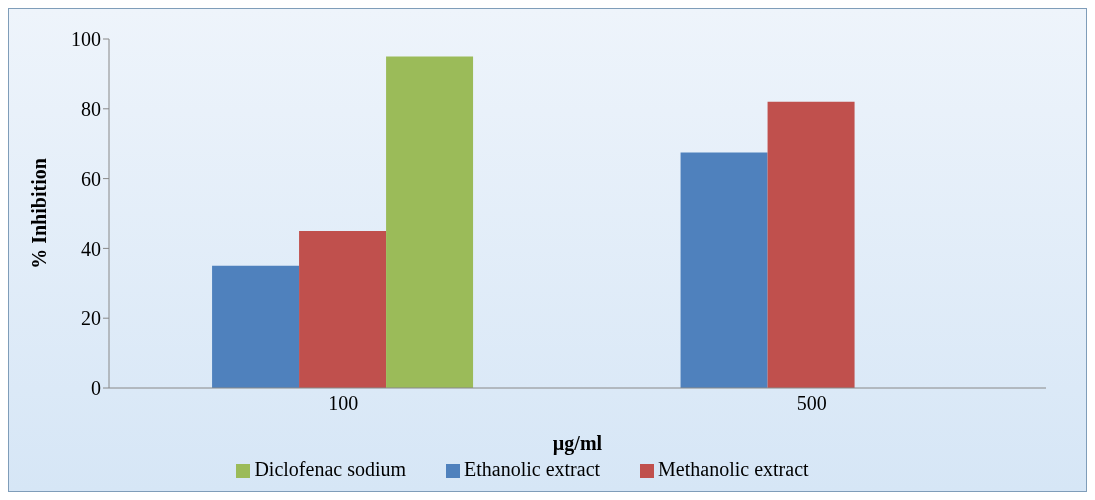 This screenshot has width=1095, height=500. I want to click on y-tick-label: 20, so click(91, 318).